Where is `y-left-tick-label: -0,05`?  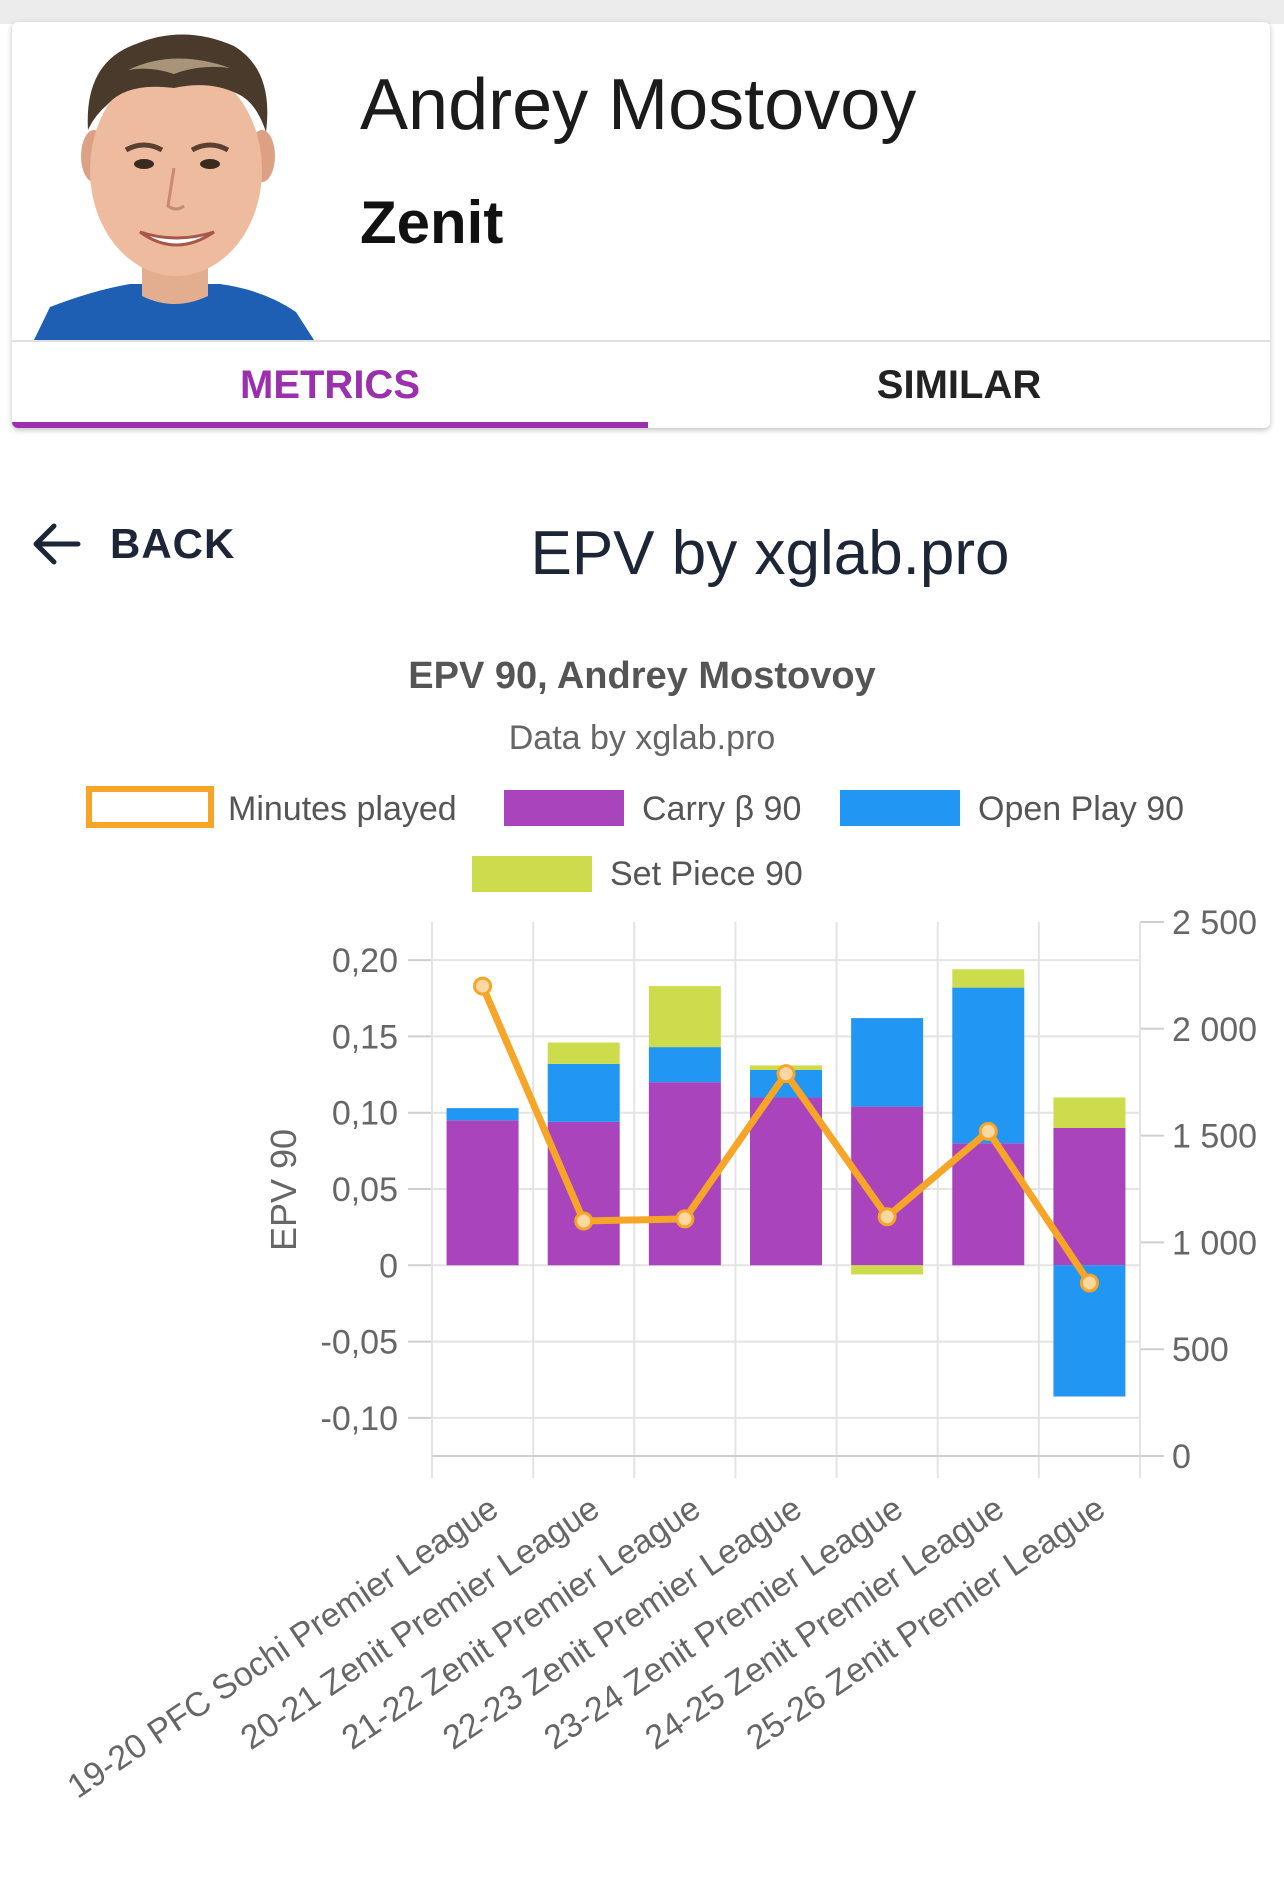 y-left-tick-label: -0,05 is located at coordinates (360, 1343).